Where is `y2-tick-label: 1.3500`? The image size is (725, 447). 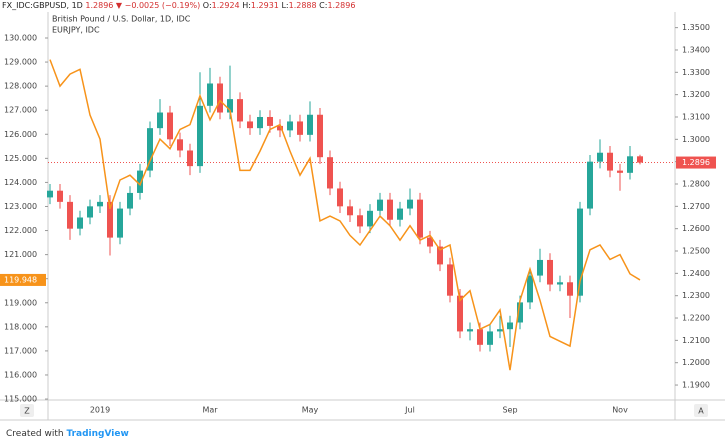
y2-tick-label: 1.3500 is located at coordinates (696, 27).